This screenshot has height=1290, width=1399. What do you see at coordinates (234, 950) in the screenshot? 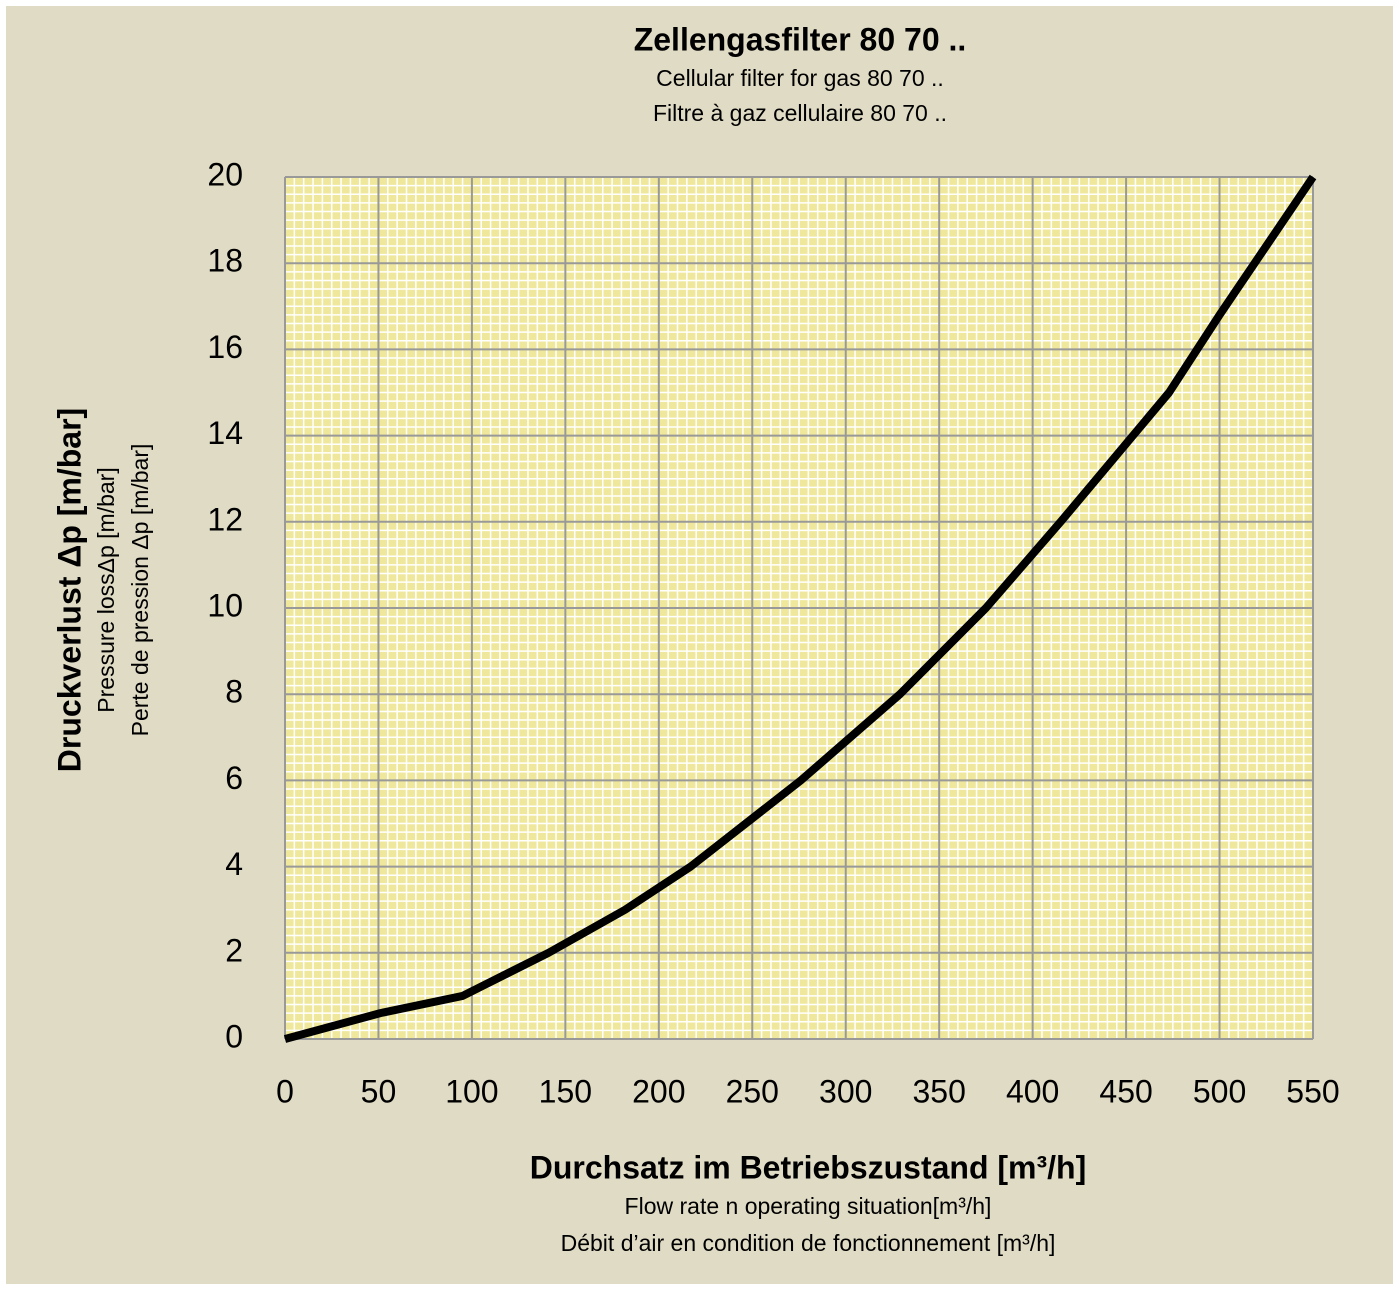
I see `y-tick-label: 2` at bounding box center [234, 950].